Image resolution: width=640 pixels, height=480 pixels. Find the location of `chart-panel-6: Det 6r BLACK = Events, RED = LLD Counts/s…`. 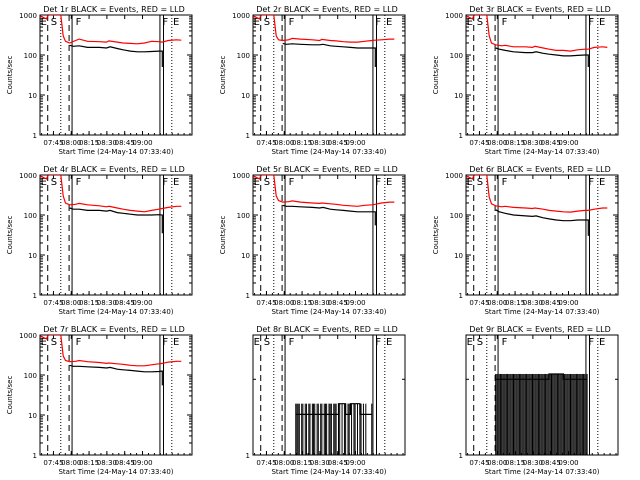

chart-panel-6: Det 6r BLACK = Events, RED = LLD Counts/s… is located at coordinates (525, 240).